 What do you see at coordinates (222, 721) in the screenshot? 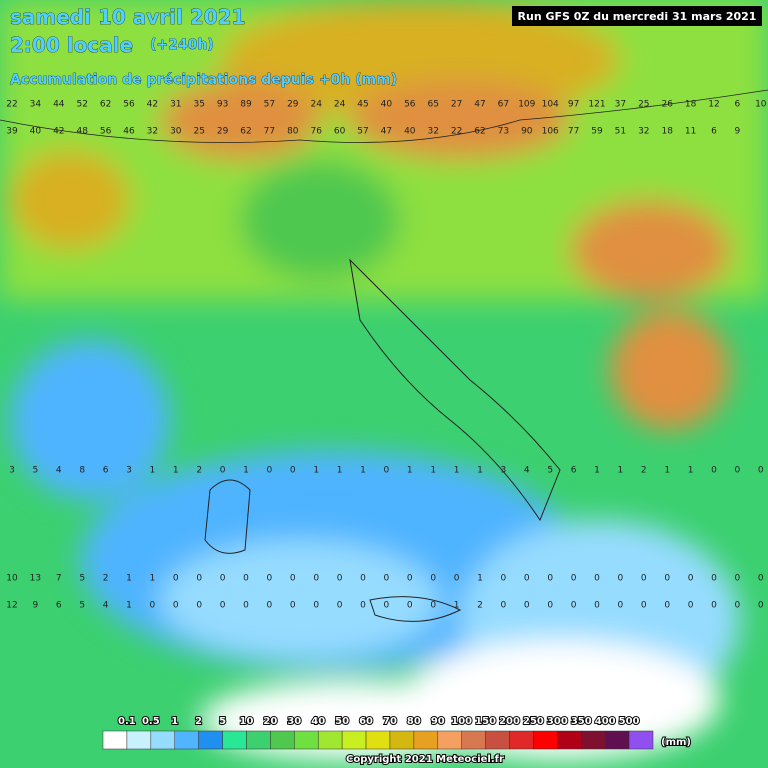
I see `legend-label: 5` at bounding box center [222, 721].